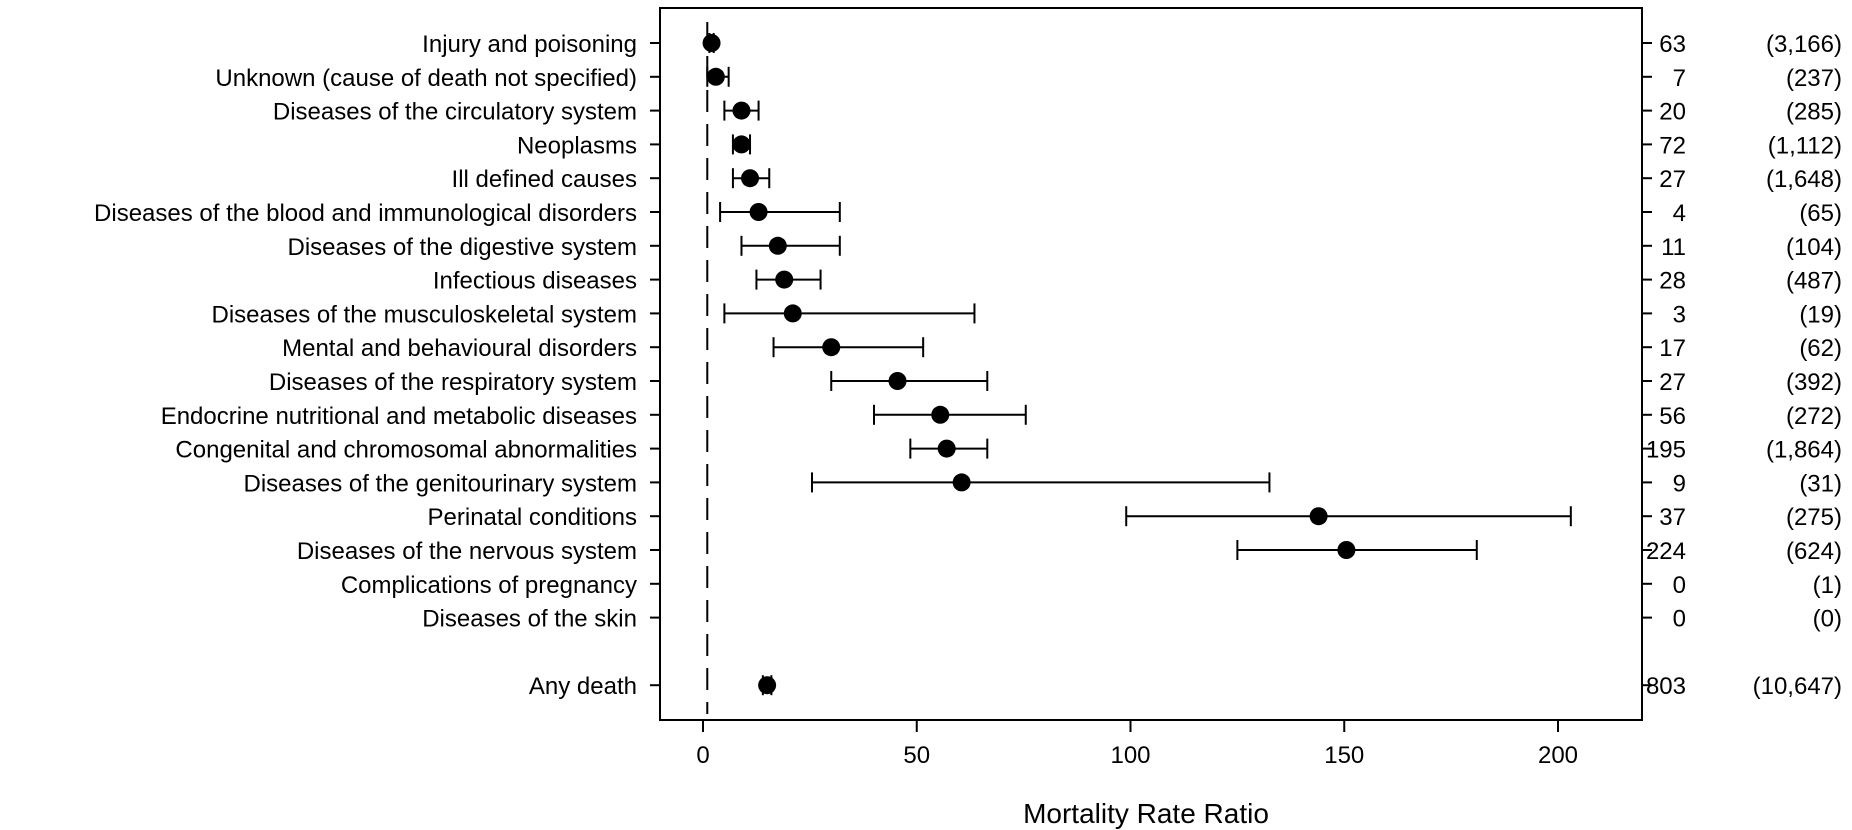 The height and width of the screenshot is (830, 1852). Describe the element at coordinates (1797, 686) in the screenshot. I see `person-years: (10,647)` at that location.